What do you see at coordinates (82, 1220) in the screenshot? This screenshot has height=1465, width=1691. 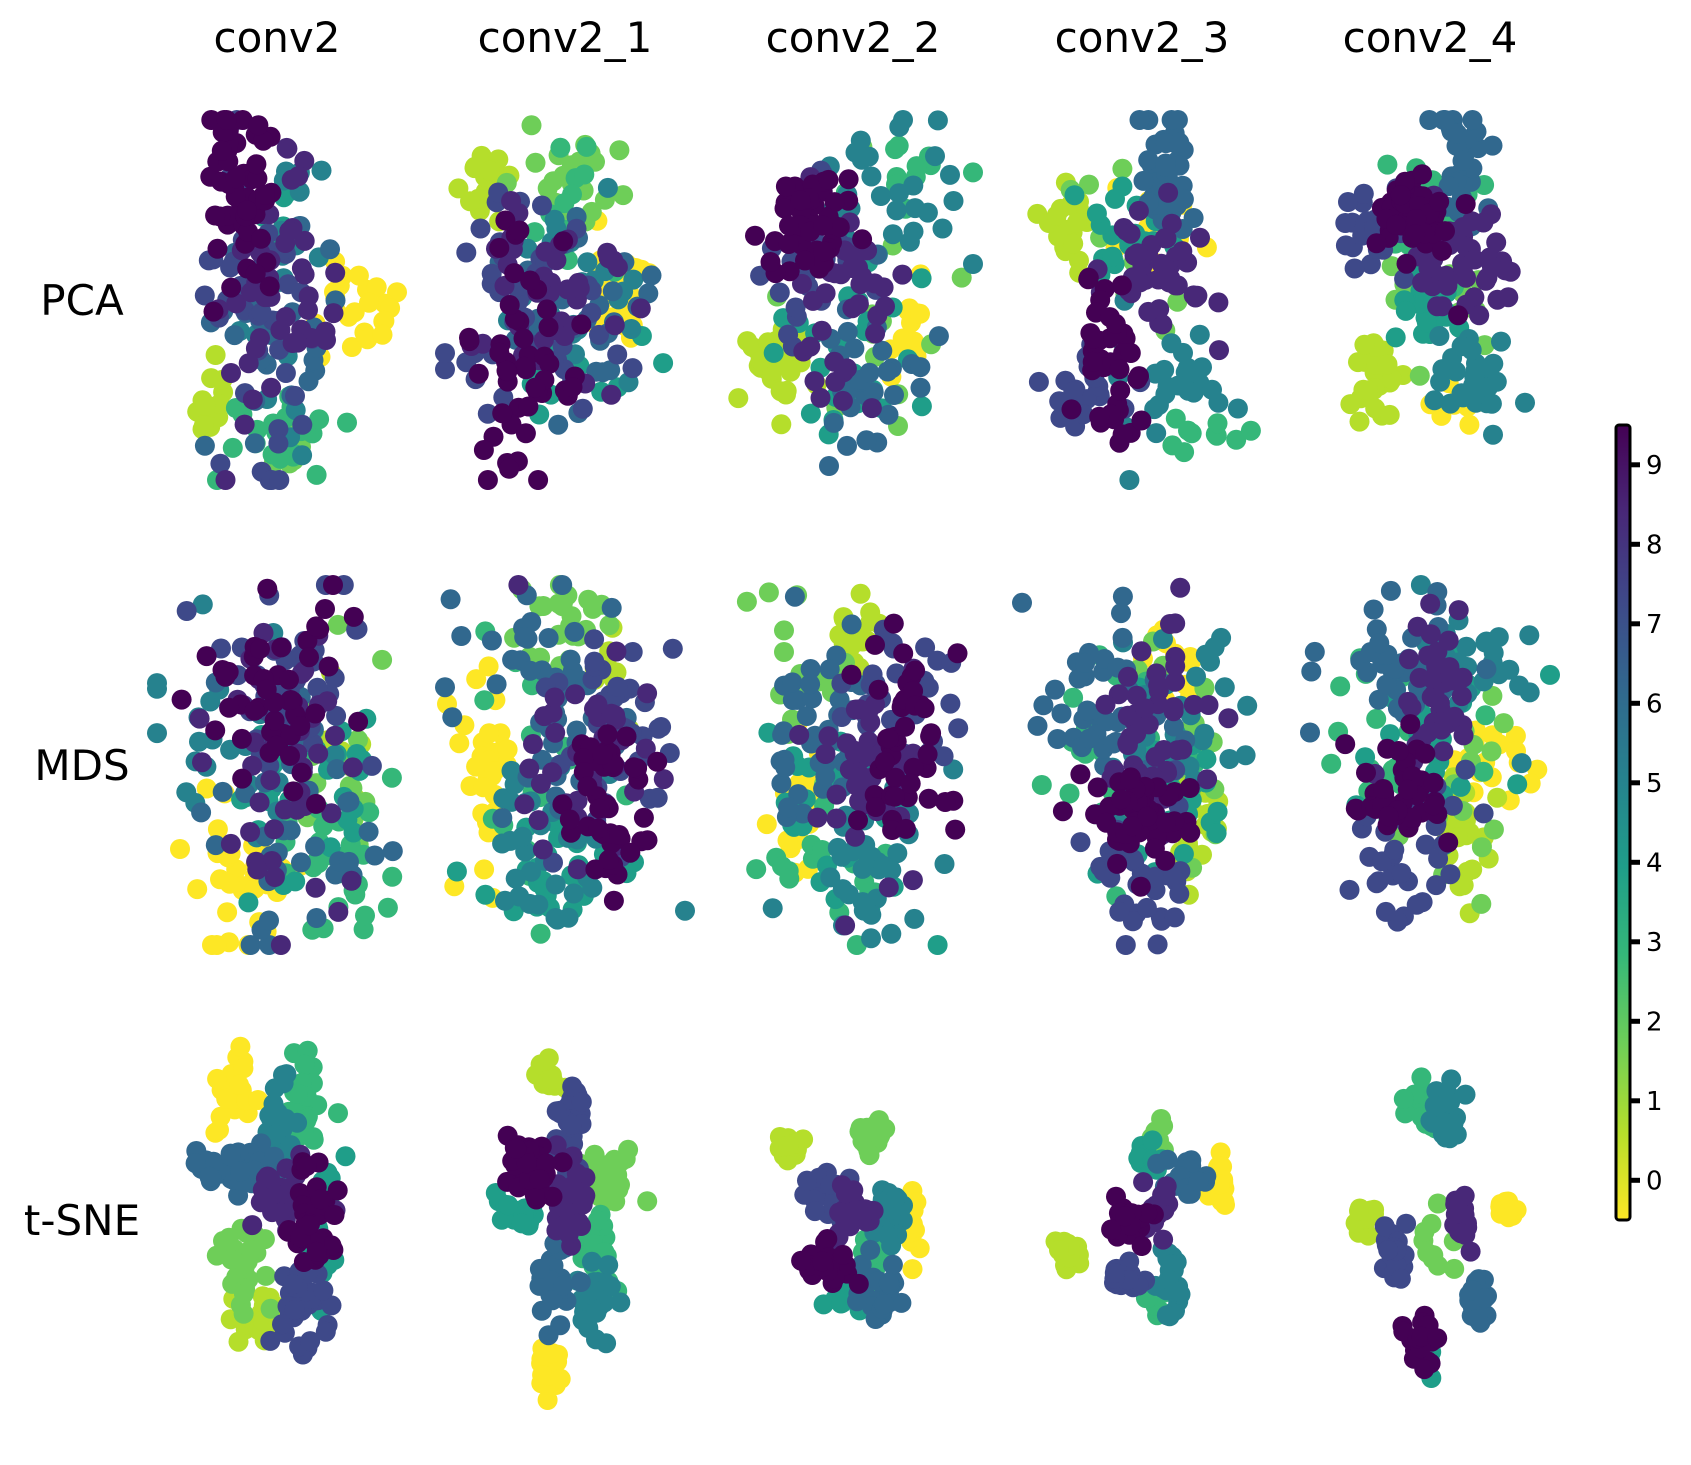 I see `row-title-t-sne: t-SNE` at bounding box center [82, 1220].